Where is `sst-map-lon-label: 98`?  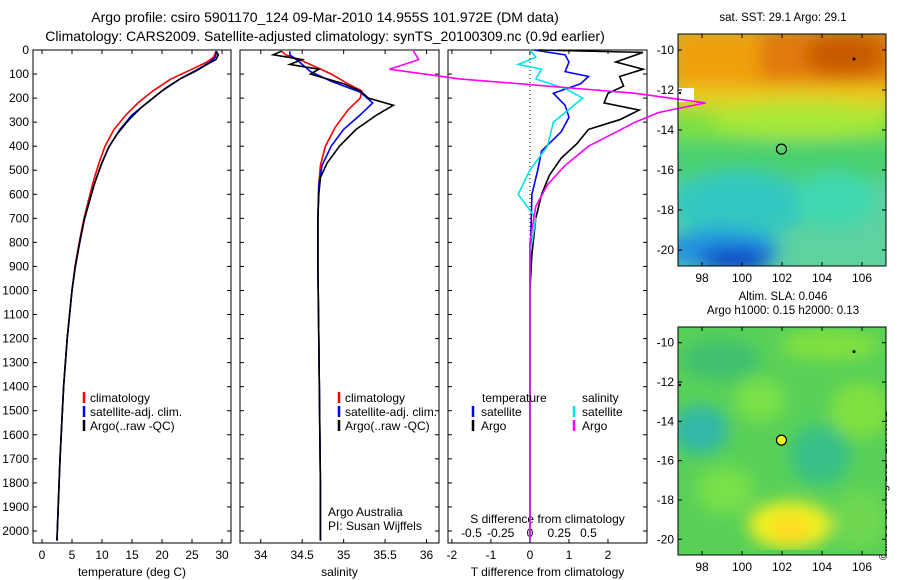 sst-map-lon-label: 98 is located at coordinates (702, 278).